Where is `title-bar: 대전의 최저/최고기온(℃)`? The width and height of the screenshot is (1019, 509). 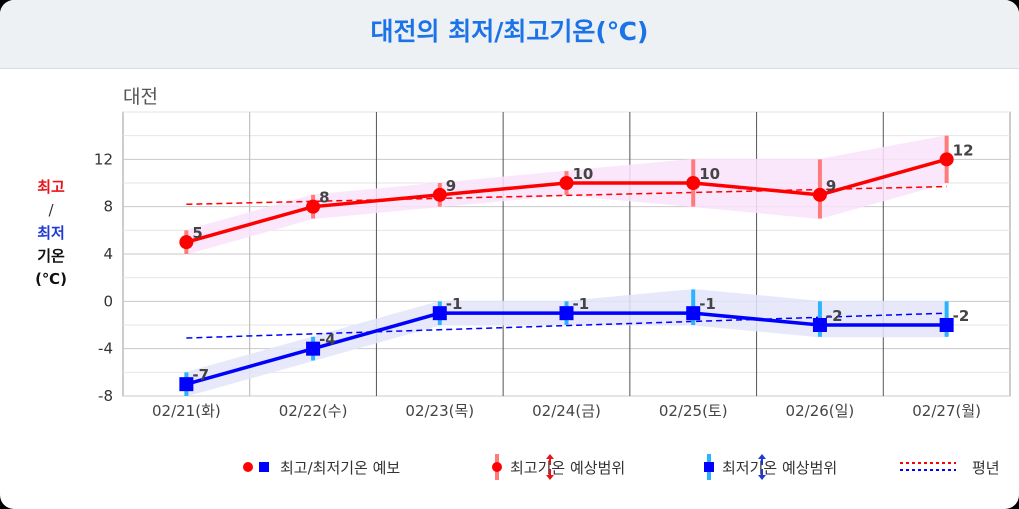 title-bar: 대전의 최저/최고기온(℃) is located at coordinates (509, 34).